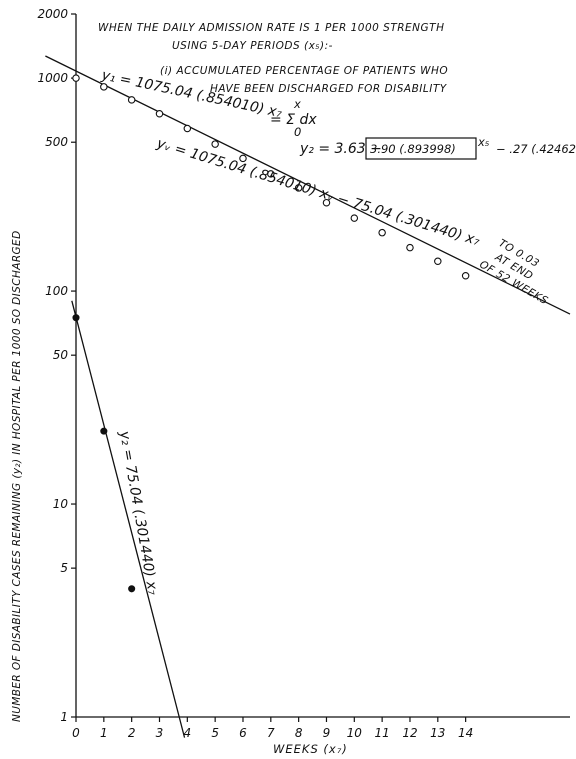 This screenshot has height=759, width=576. I want to click on x-tick-label: 3, so click(160, 733).